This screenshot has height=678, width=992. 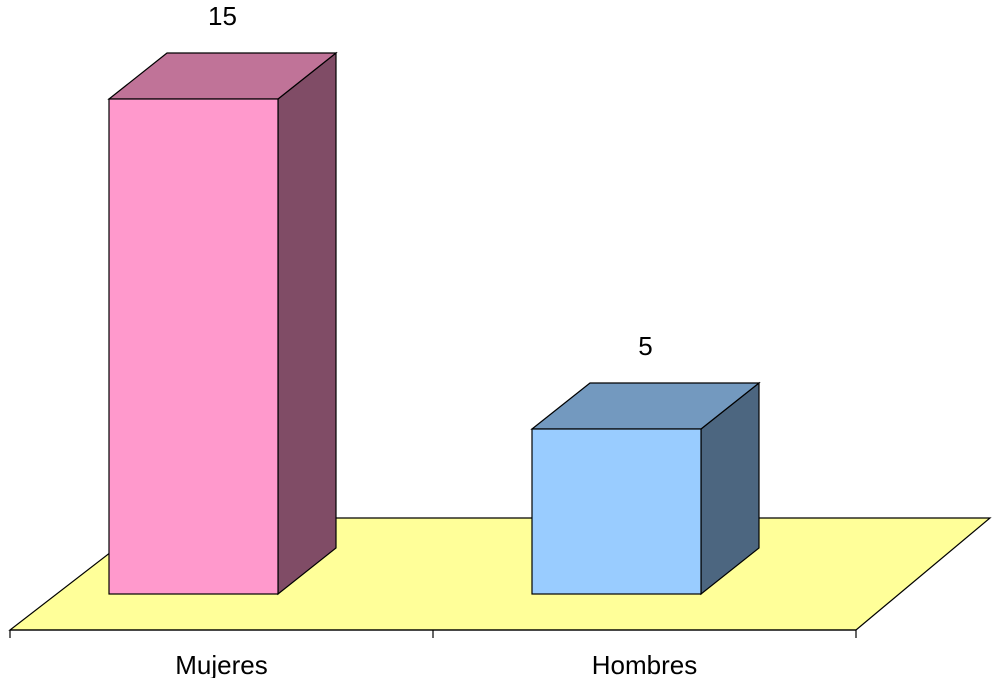 I want to click on data-label: 5, so click(x=645, y=346).